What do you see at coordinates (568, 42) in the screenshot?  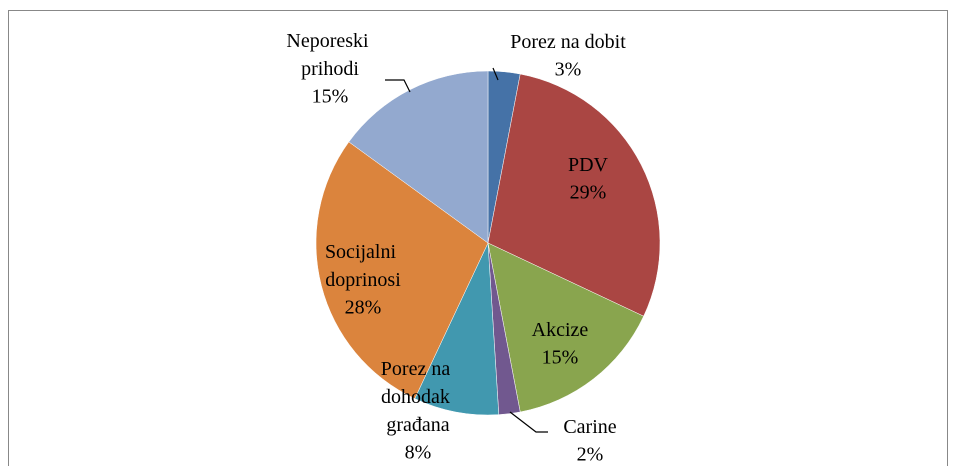 I see `category-label: Porez na dobit` at bounding box center [568, 42].